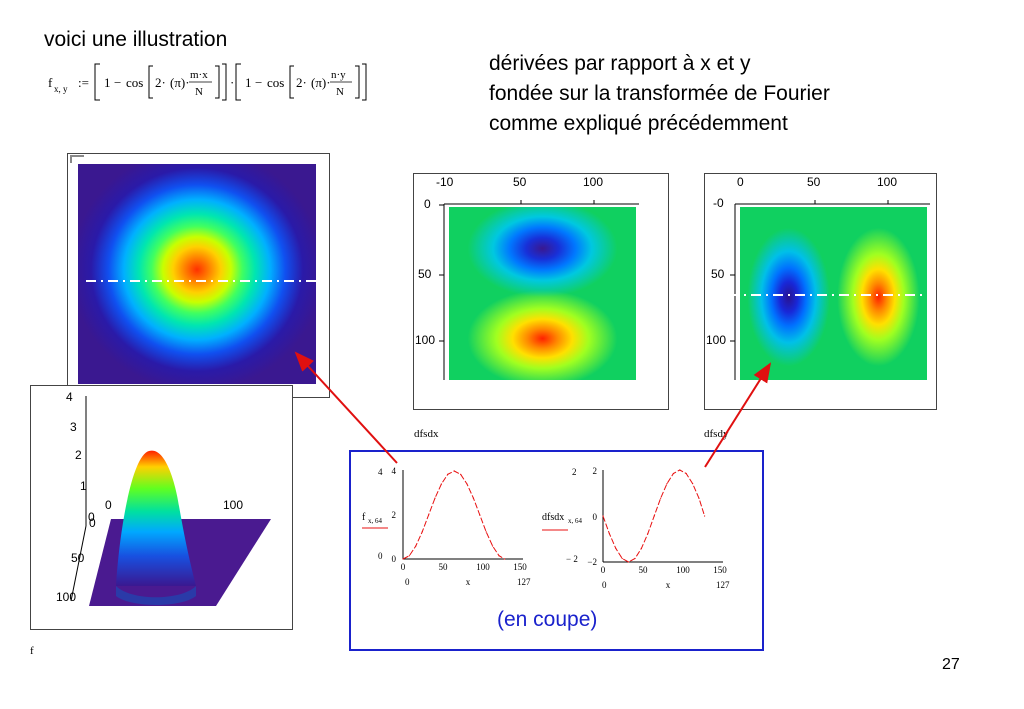 This screenshot has width=1024, height=709. I want to click on surface-y-tick: 0, so click(92, 523).